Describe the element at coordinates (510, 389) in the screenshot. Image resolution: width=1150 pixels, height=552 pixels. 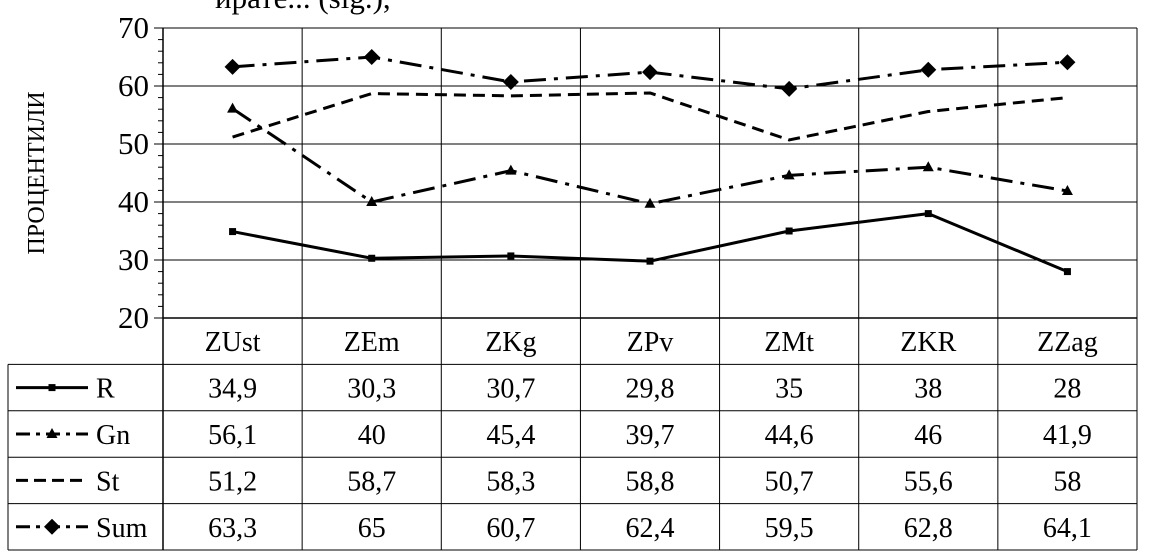
I see `data-label-r-ZKg: 30,7` at that location.